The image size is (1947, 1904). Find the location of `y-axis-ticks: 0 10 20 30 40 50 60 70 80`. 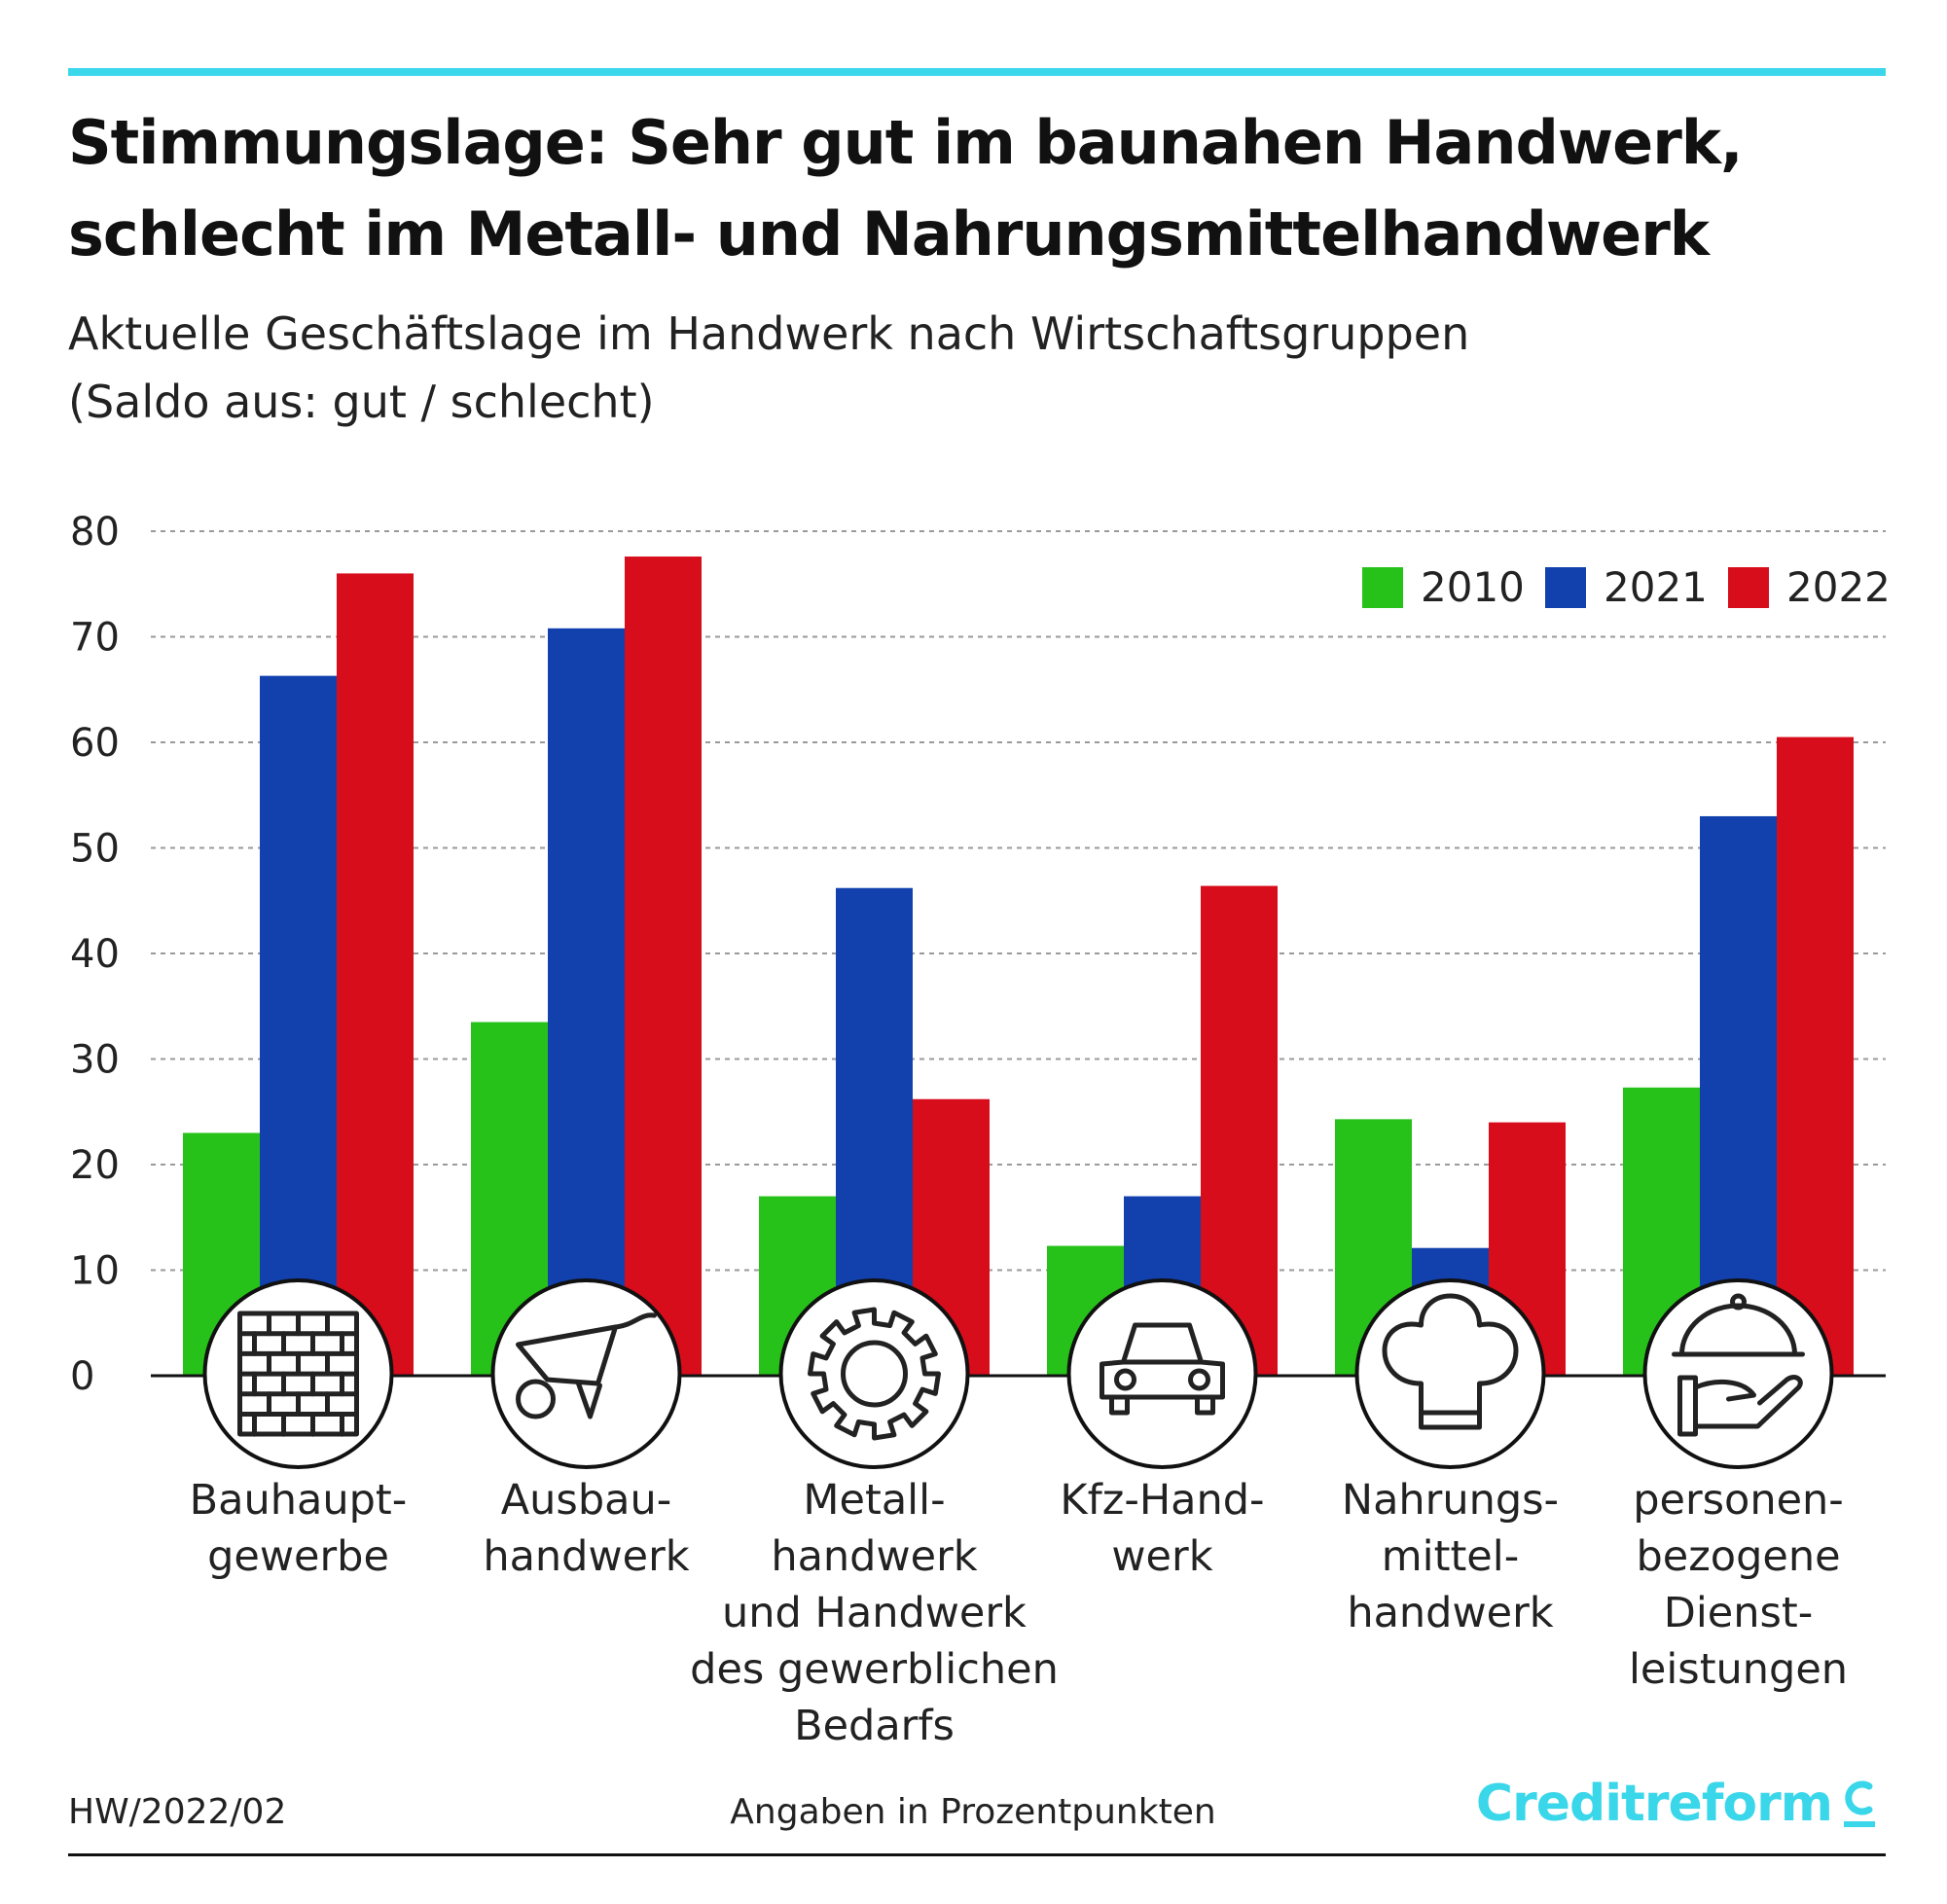

y-axis-ticks: 0 10 20 30 40 50 60 70 80 is located at coordinates (95, 954).